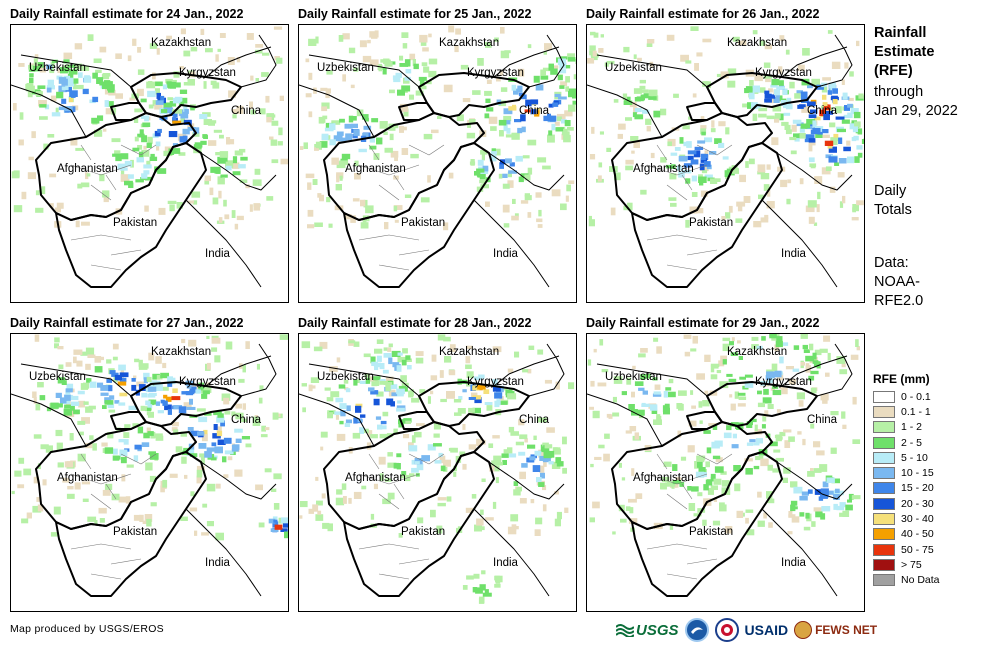 The height and width of the screenshot is (649, 983). What do you see at coordinates (925, 503) in the screenshot?
I see `legend-item: 20 - 30` at bounding box center [925, 503].